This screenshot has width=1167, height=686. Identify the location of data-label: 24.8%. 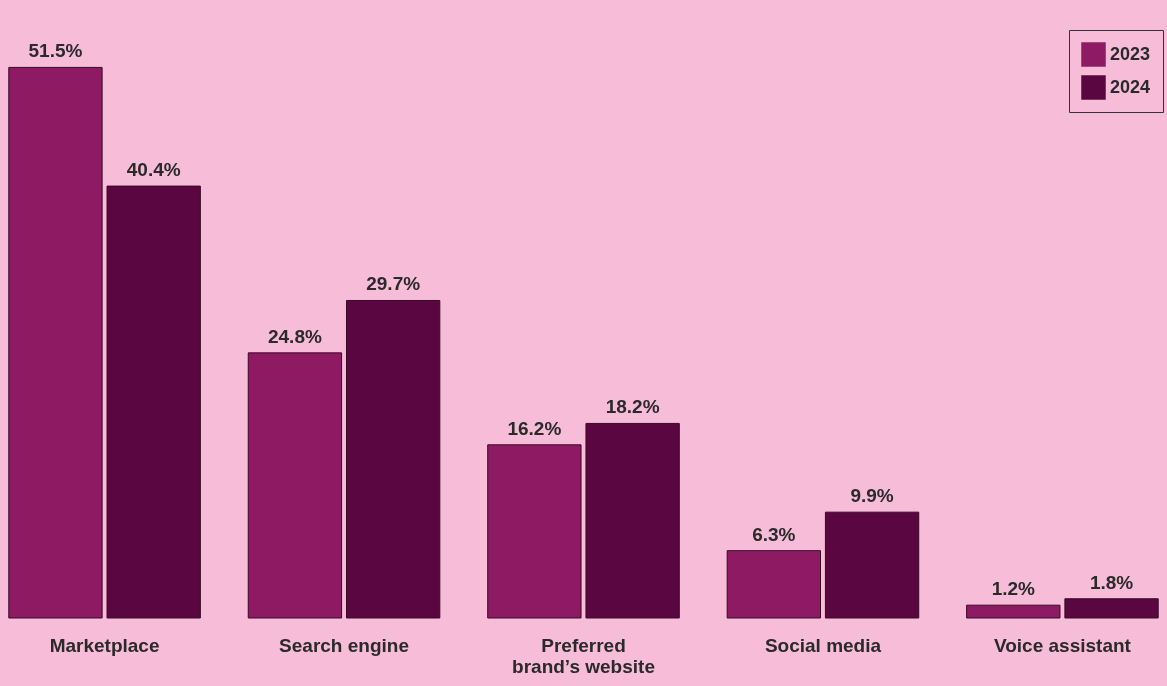
(294, 336).